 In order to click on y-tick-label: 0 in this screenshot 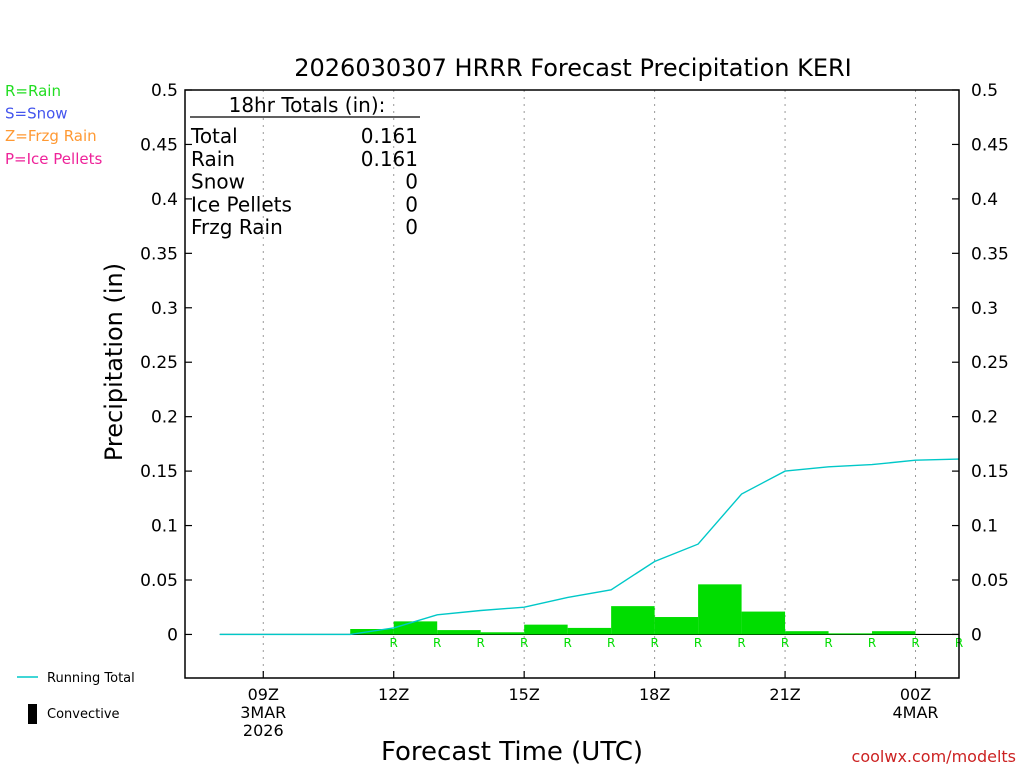, I will do `click(172, 635)`.